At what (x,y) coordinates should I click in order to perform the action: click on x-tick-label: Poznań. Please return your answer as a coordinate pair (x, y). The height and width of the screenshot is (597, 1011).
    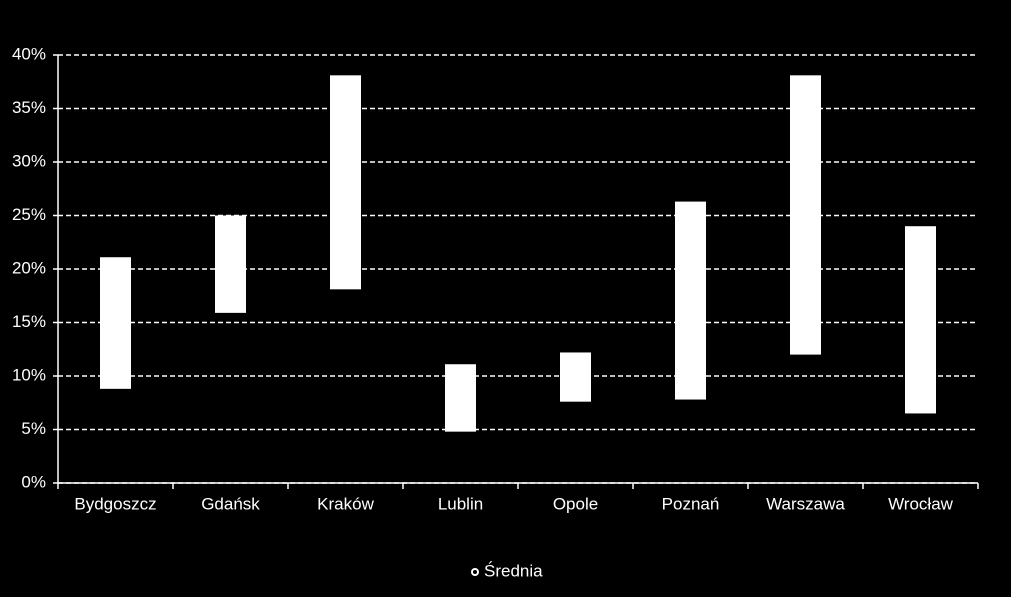
    Looking at the image, I should click on (691, 503).